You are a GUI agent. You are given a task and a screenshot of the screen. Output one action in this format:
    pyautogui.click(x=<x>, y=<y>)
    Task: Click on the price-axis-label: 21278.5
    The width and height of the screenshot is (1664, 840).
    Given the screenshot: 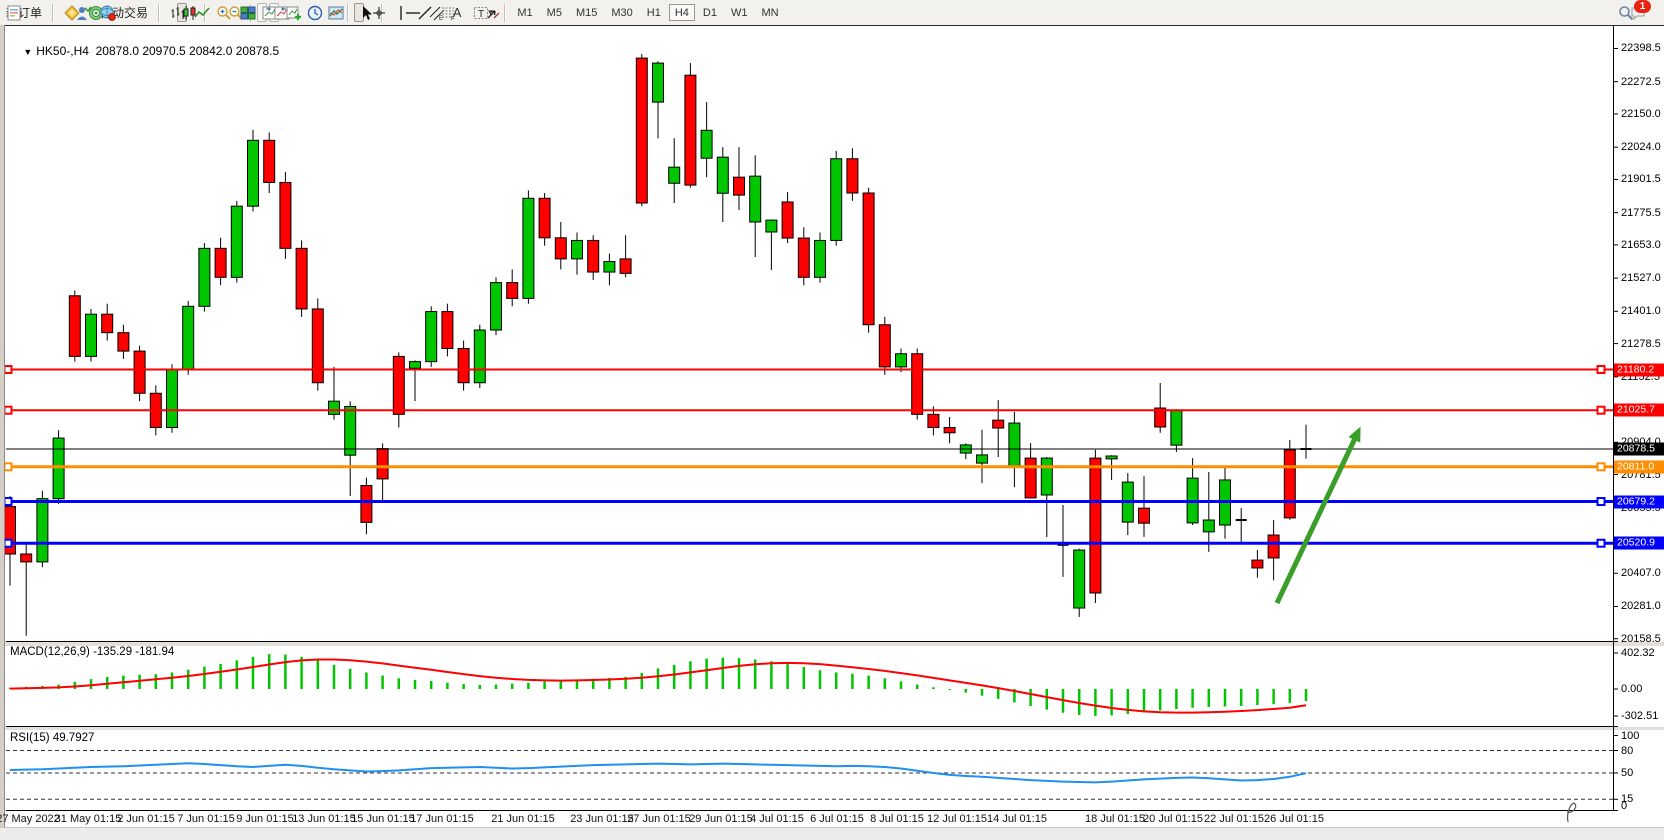 What is the action you would take?
    pyautogui.click(x=1641, y=343)
    